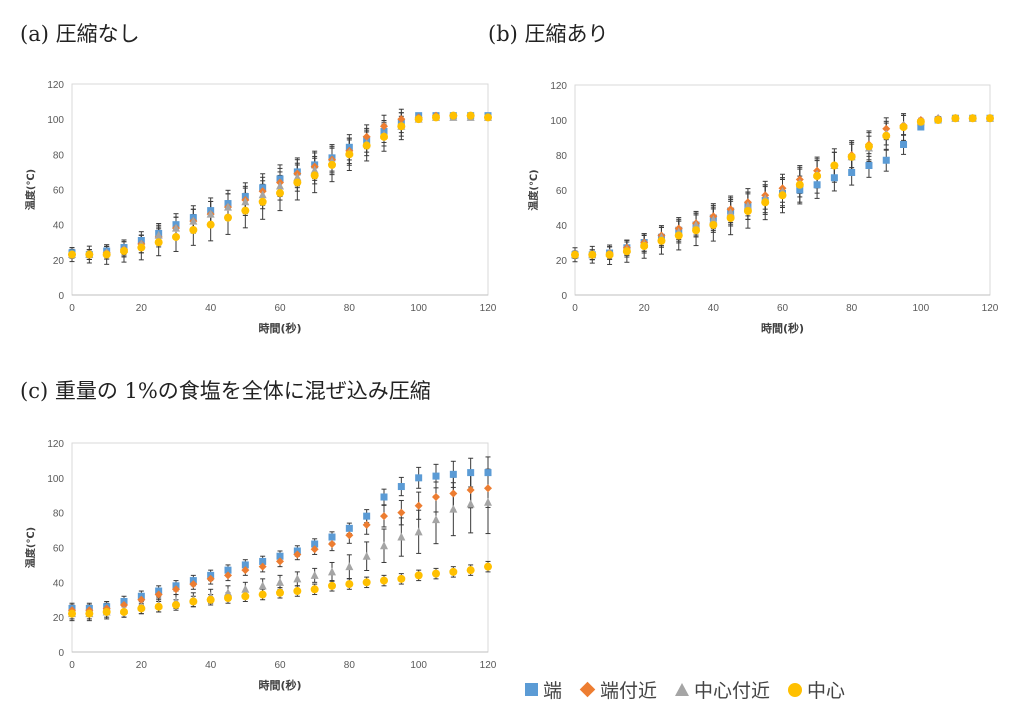 This screenshot has height=718, width=1026. Describe the element at coordinates (280, 665) in the screenshot. I see `x-tick-label: 60` at that location.